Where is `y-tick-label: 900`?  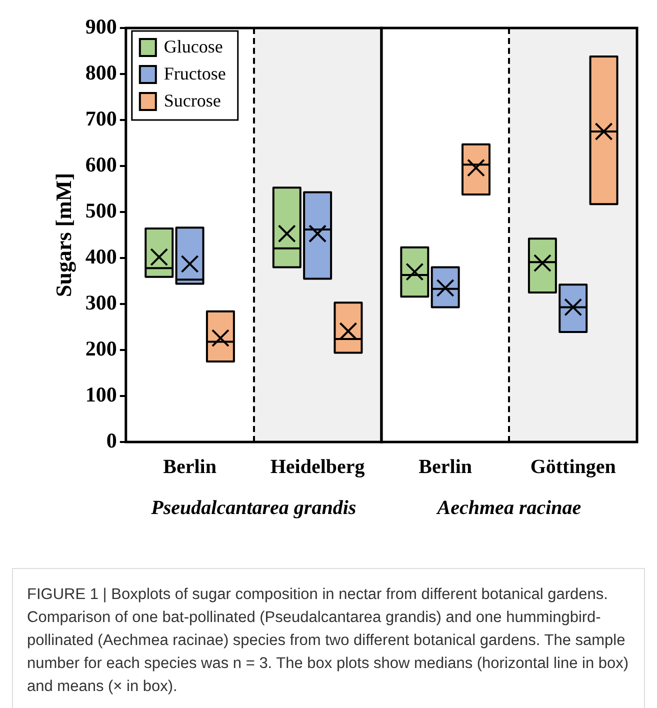 y-tick-label: 900 is located at coordinates (101, 26).